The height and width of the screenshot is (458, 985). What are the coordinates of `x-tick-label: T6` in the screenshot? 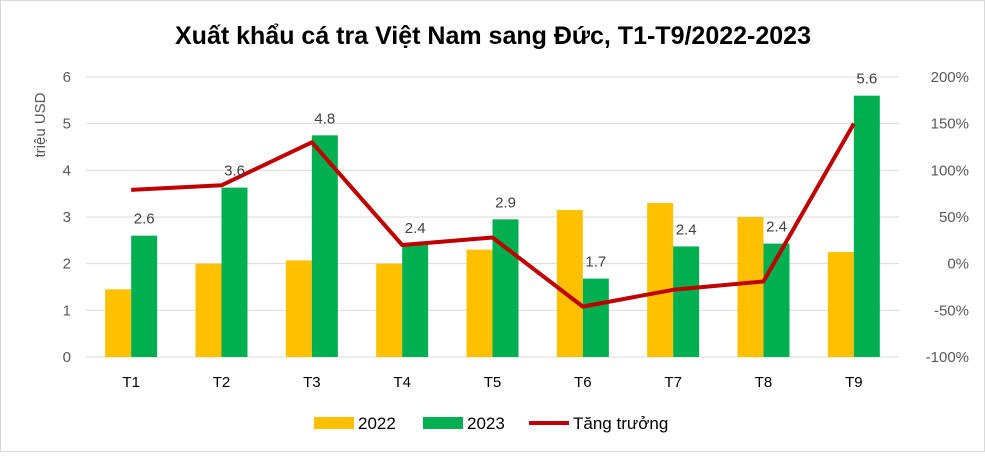 It's located at (583, 382).